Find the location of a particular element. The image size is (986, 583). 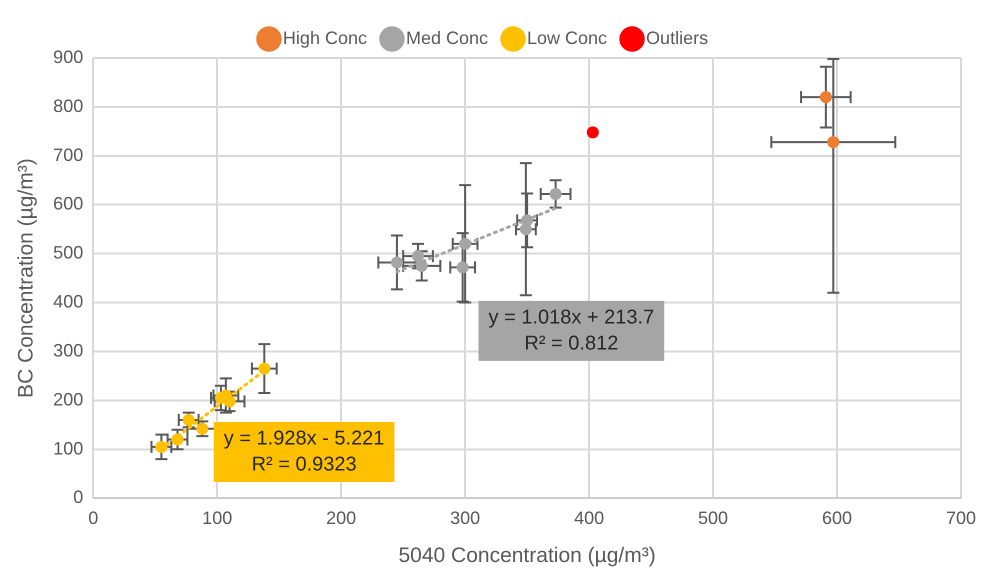

x-tick-label: 200 is located at coordinates (341, 518).